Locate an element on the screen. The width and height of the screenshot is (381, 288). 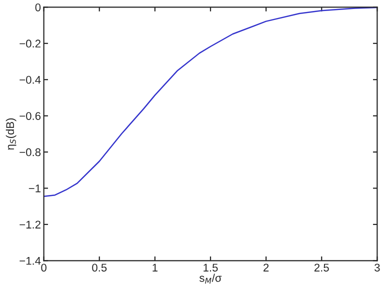
x-tick-label: 1 is located at coordinates (155, 268).